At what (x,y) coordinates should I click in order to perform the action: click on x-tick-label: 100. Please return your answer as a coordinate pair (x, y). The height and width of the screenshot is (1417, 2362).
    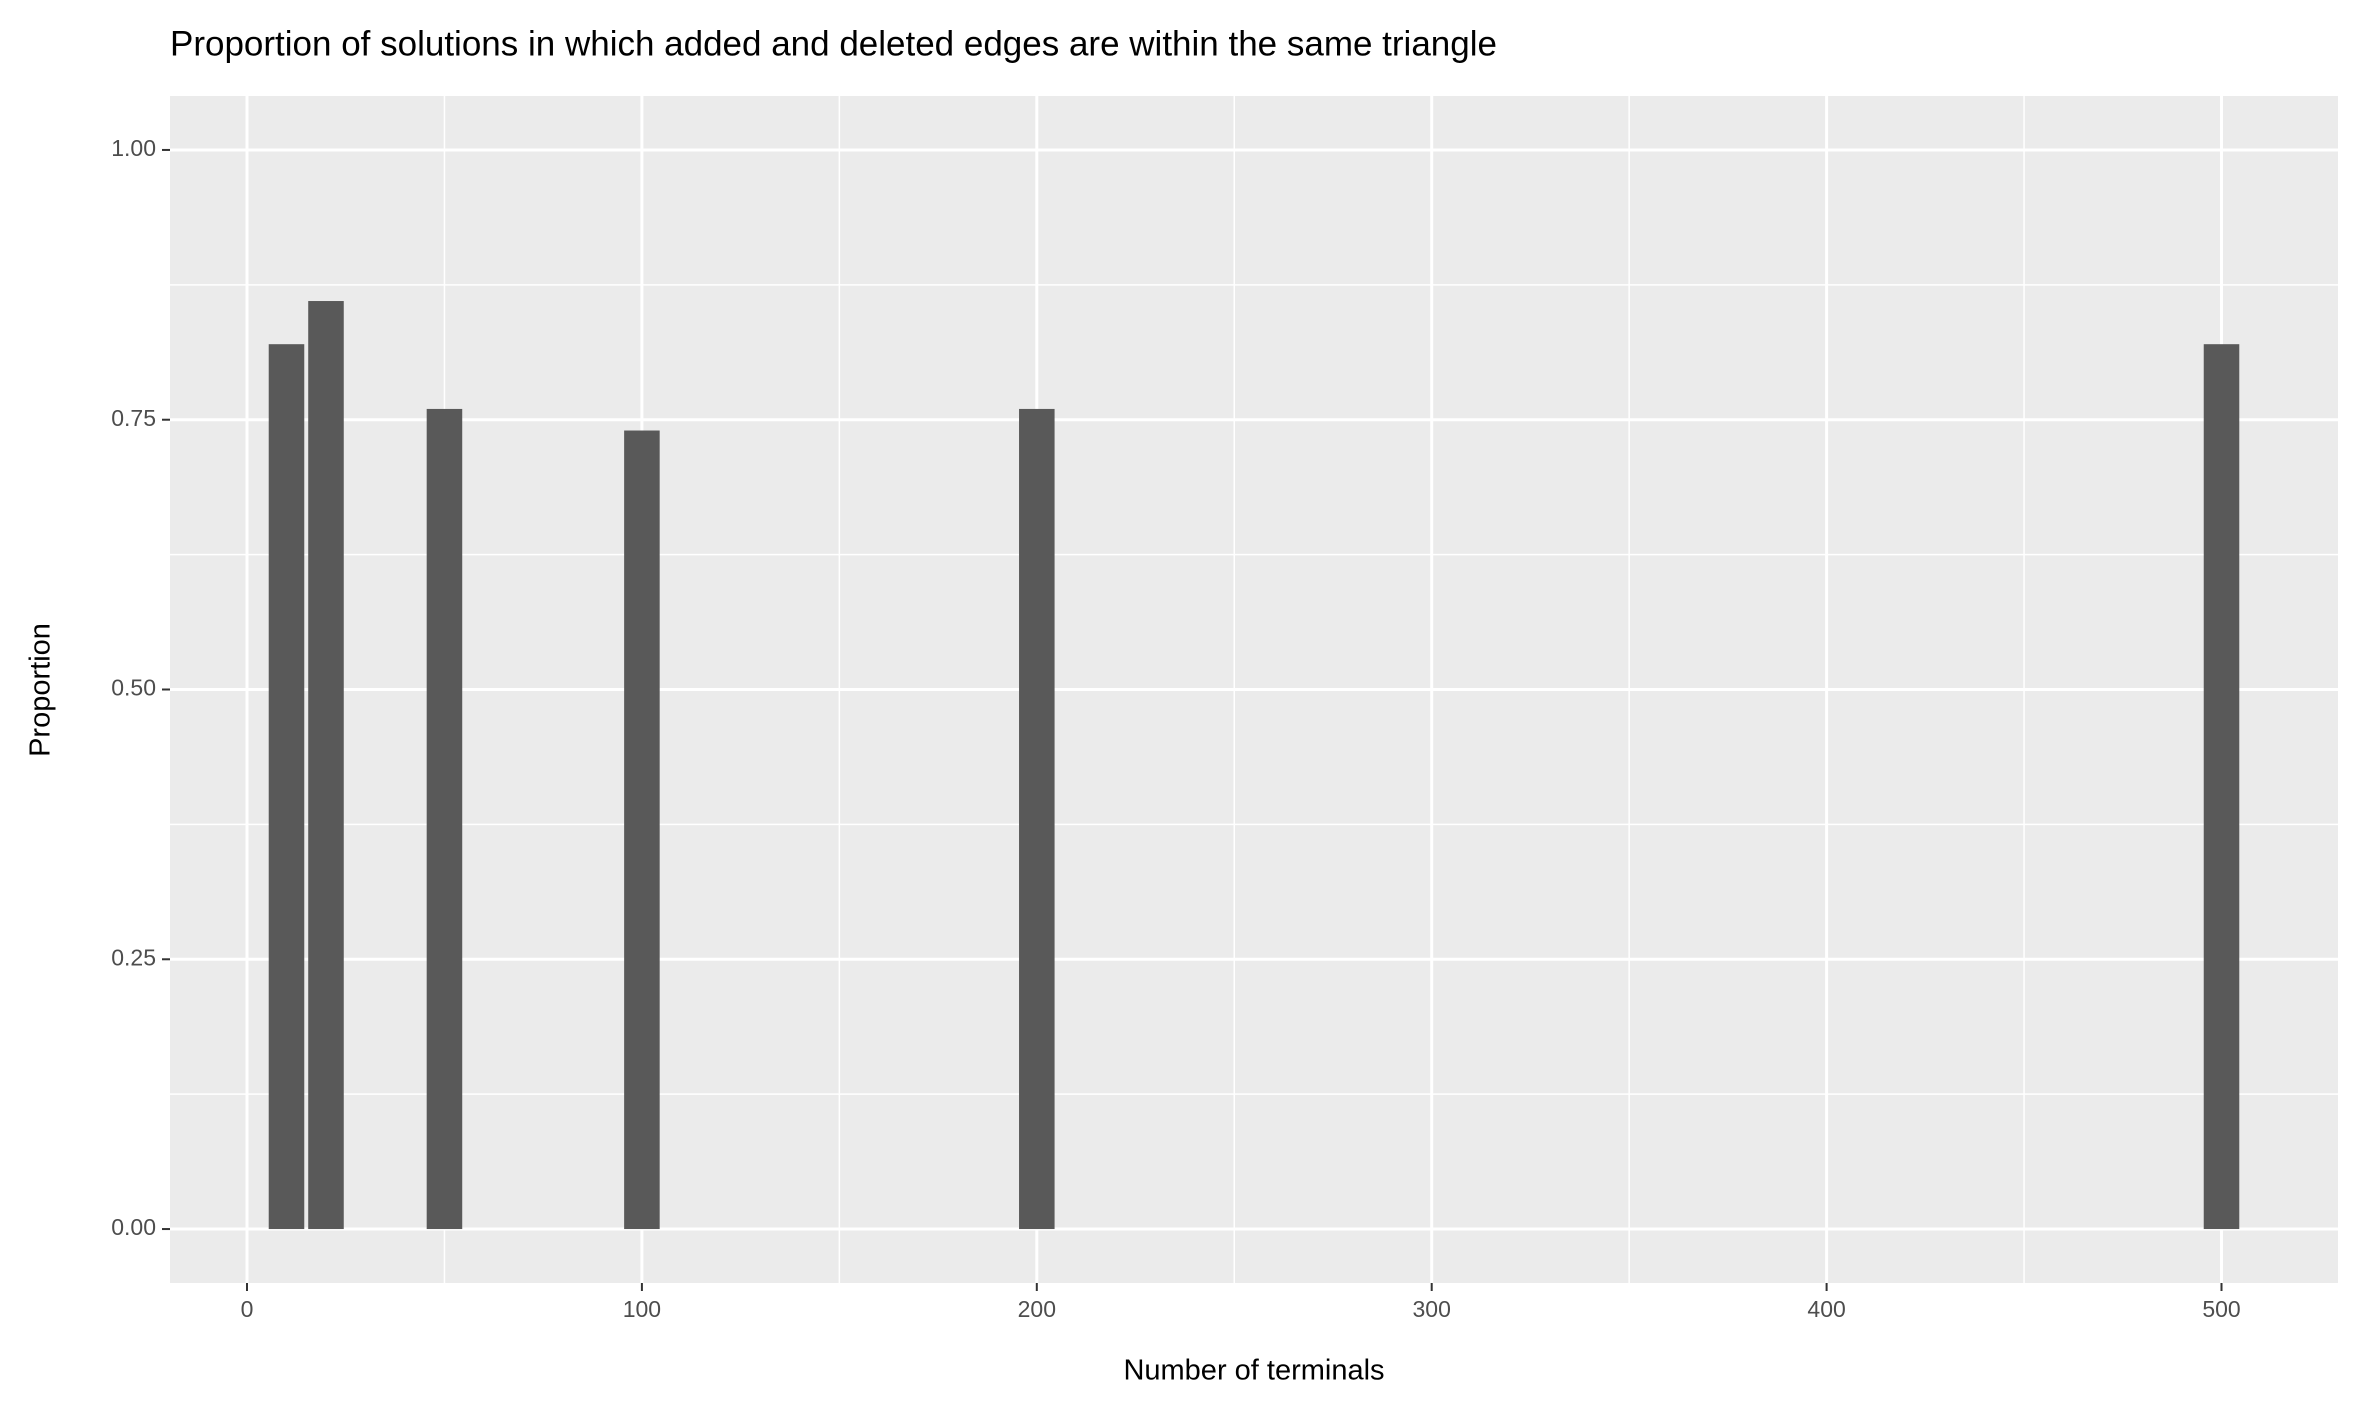
    Looking at the image, I should click on (642, 1309).